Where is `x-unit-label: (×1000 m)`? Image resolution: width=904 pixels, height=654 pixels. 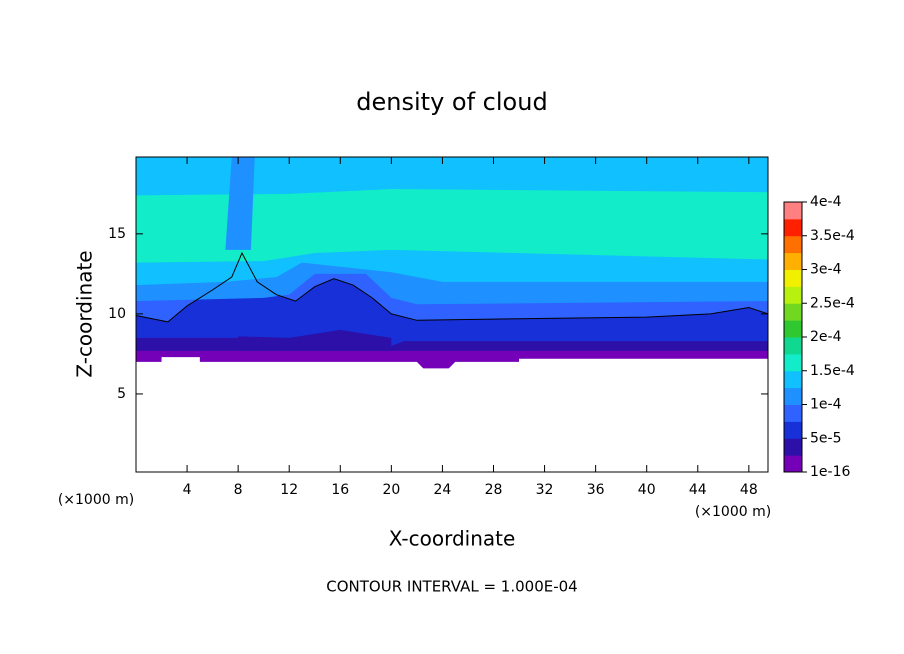
x-unit-label: (×1000 m) is located at coordinates (733, 512).